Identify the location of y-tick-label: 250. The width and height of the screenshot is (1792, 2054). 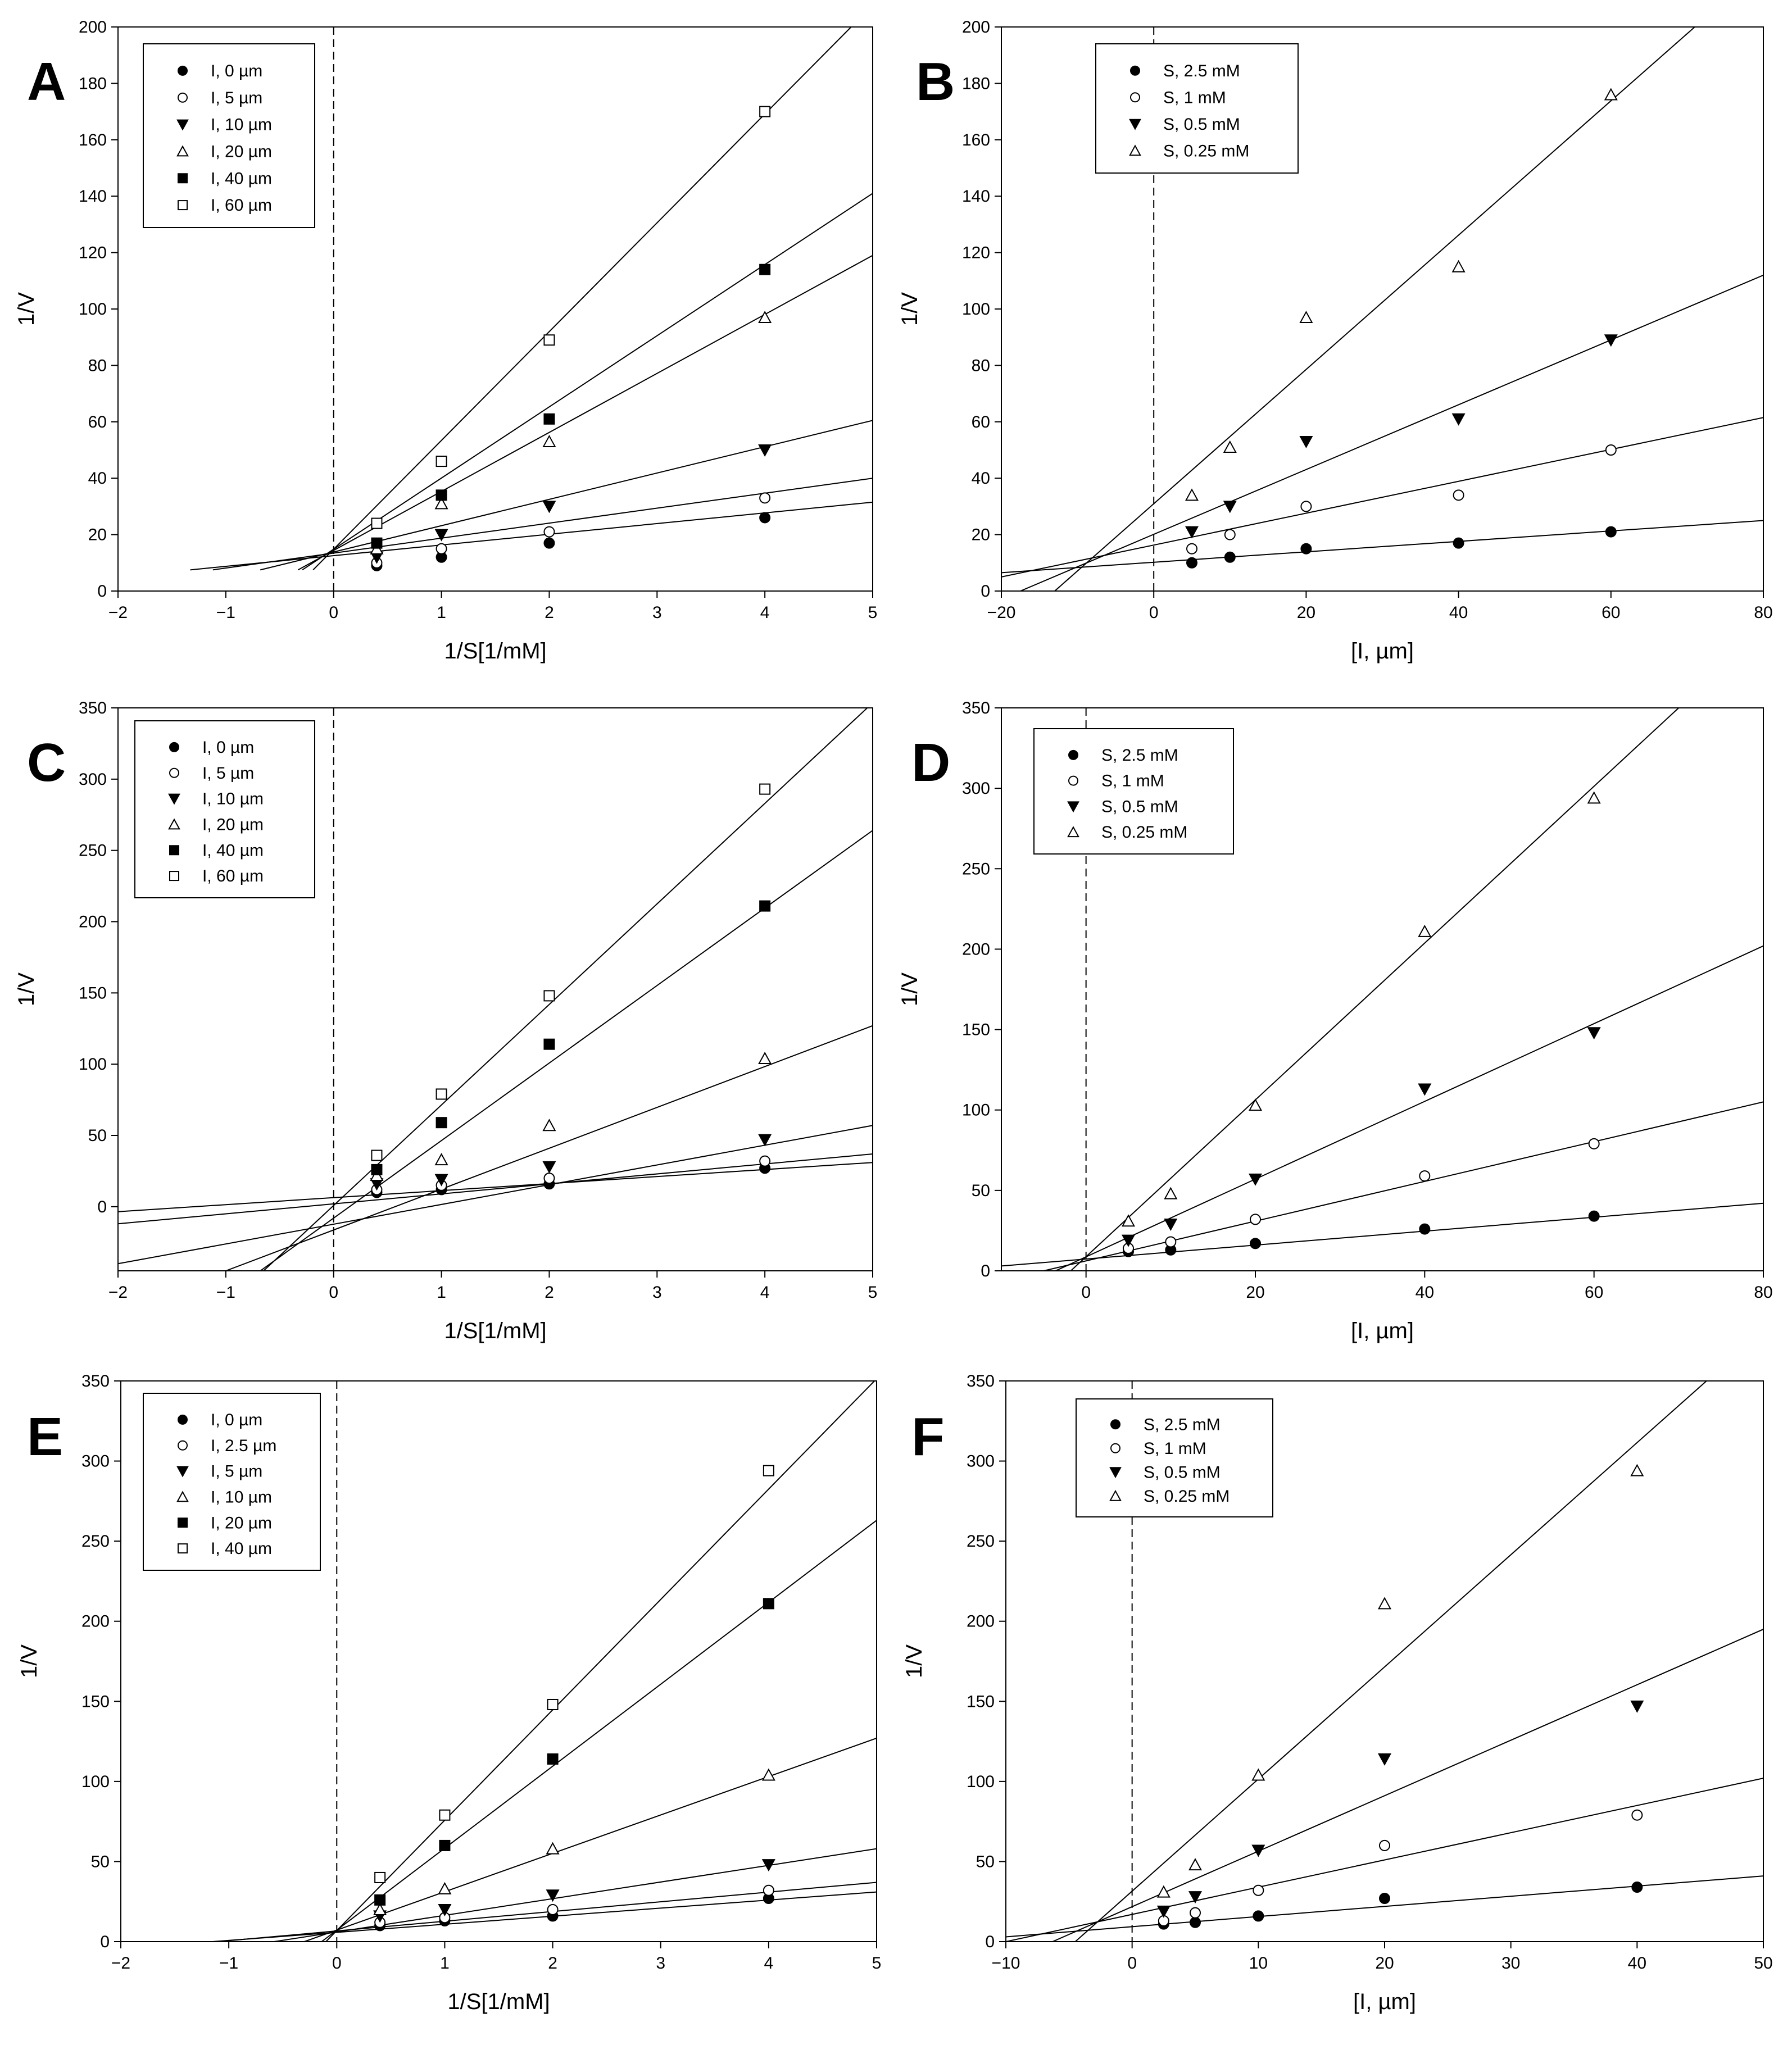
(981, 1541).